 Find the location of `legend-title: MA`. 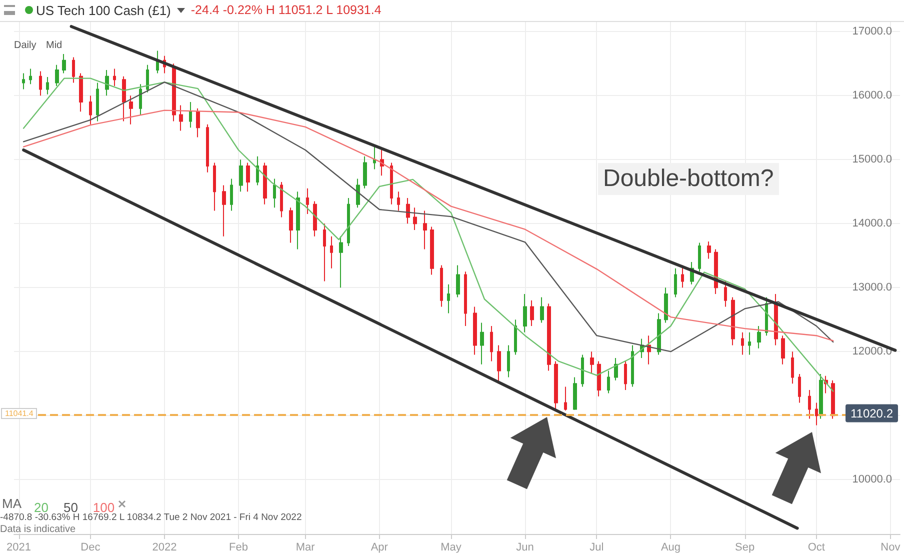

legend-title: MA is located at coordinates (12, 503).